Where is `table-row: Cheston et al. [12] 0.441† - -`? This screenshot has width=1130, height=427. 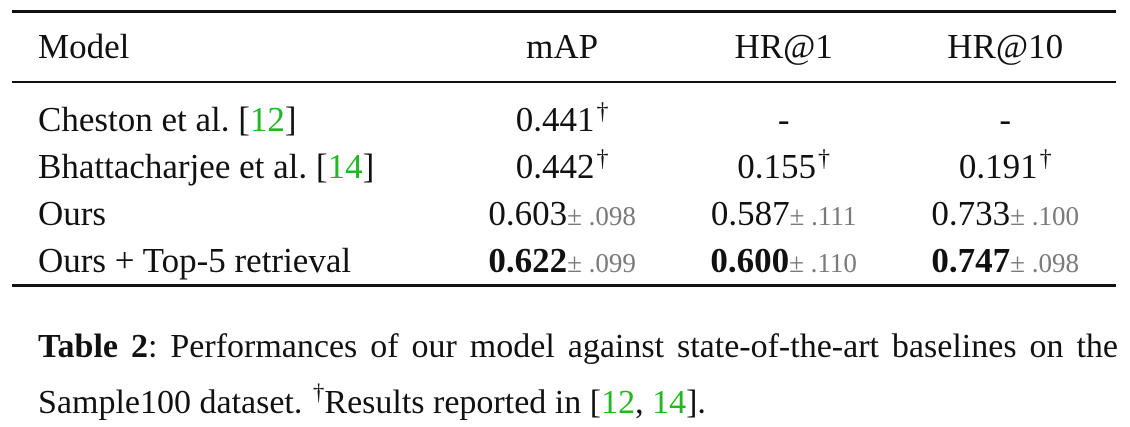
table-row: Cheston et al. [12] 0.441† - - is located at coordinates (564, 119).